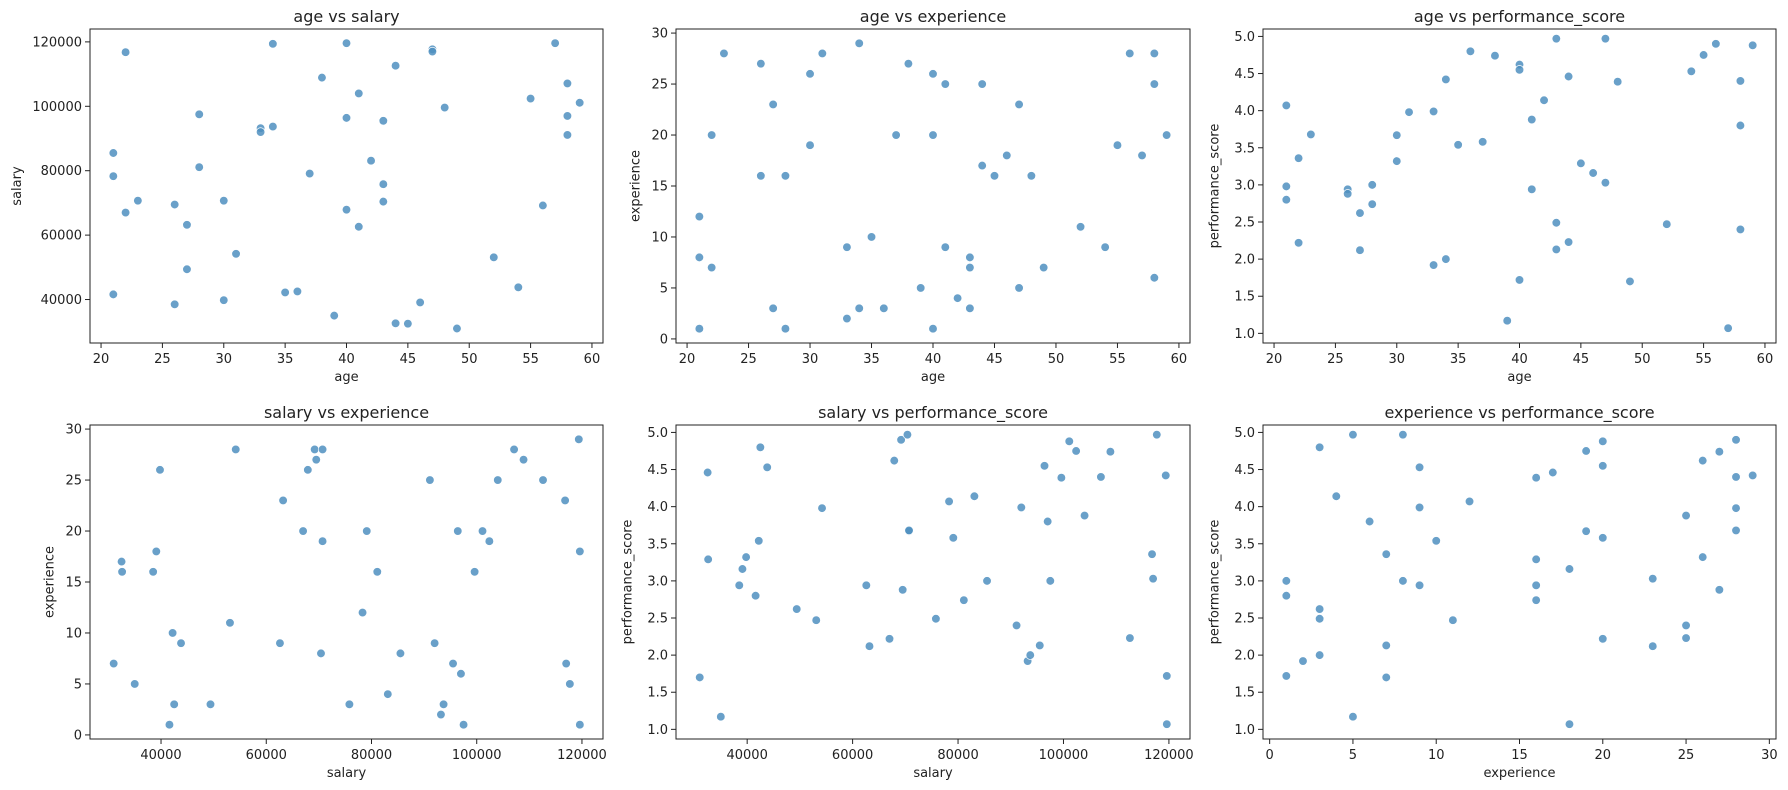  I want to click on x-tick-label: 20, so click(101, 359).